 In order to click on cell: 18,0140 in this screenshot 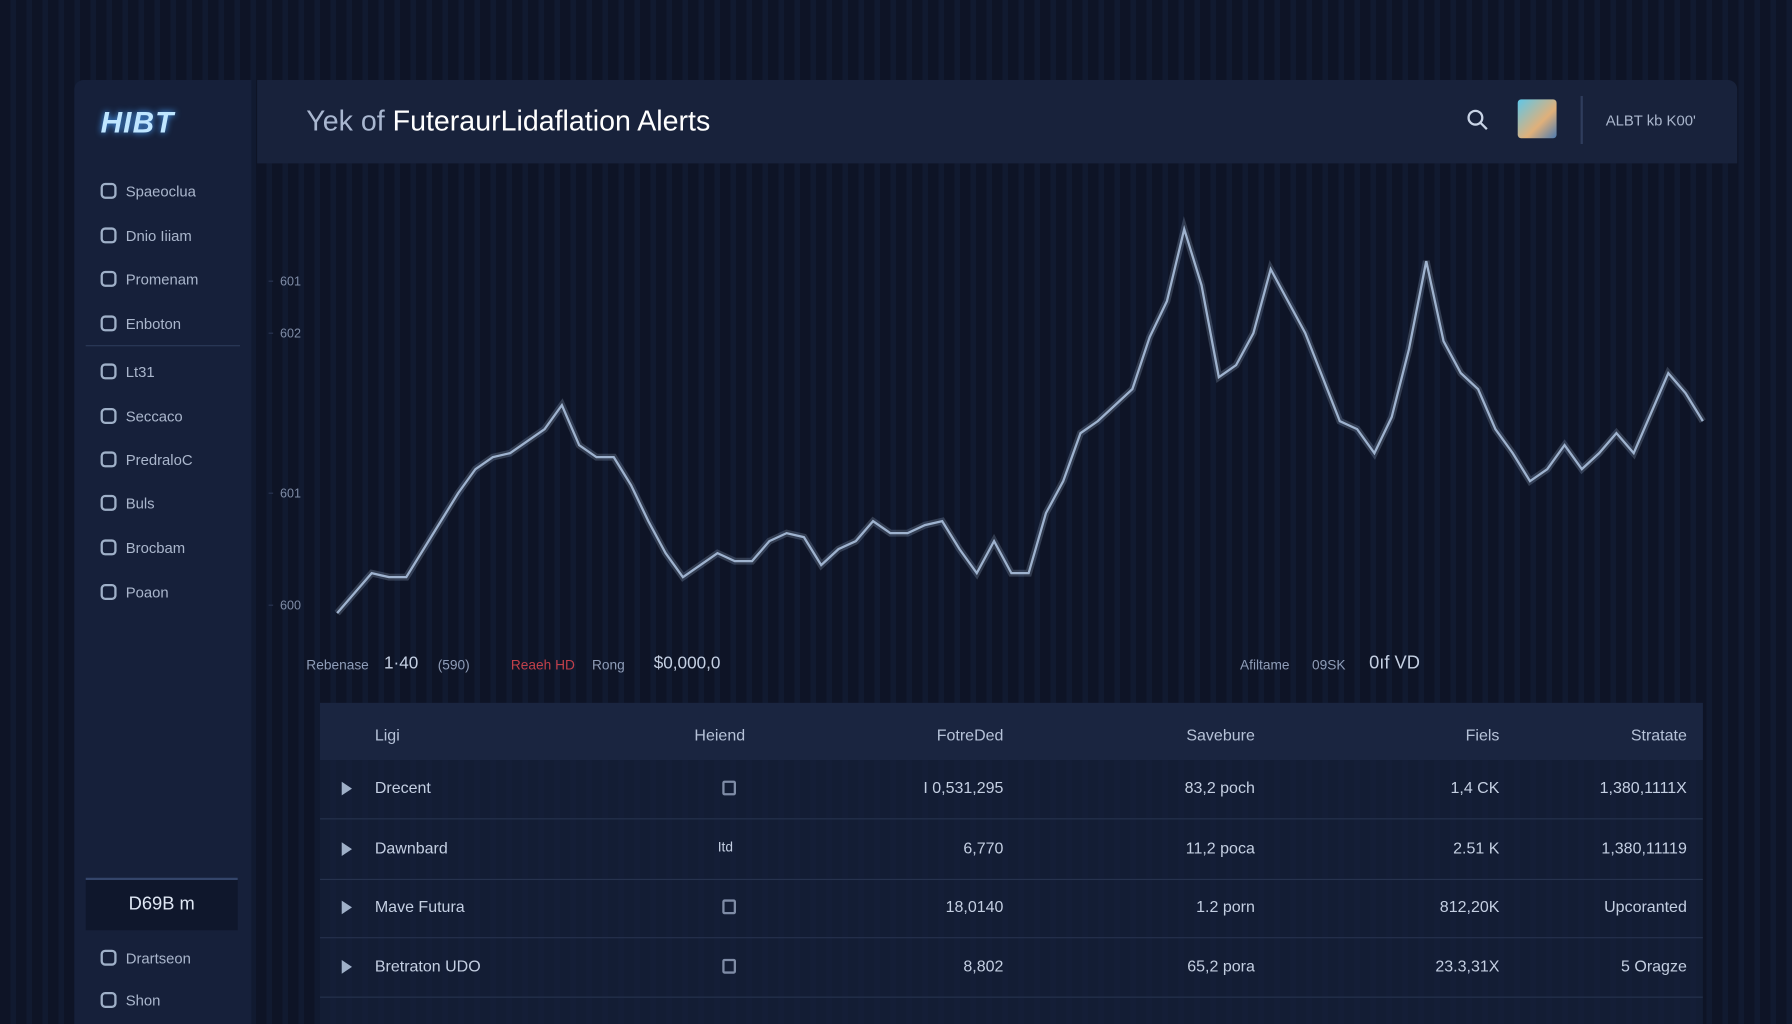, I will do `click(974, 906)`.